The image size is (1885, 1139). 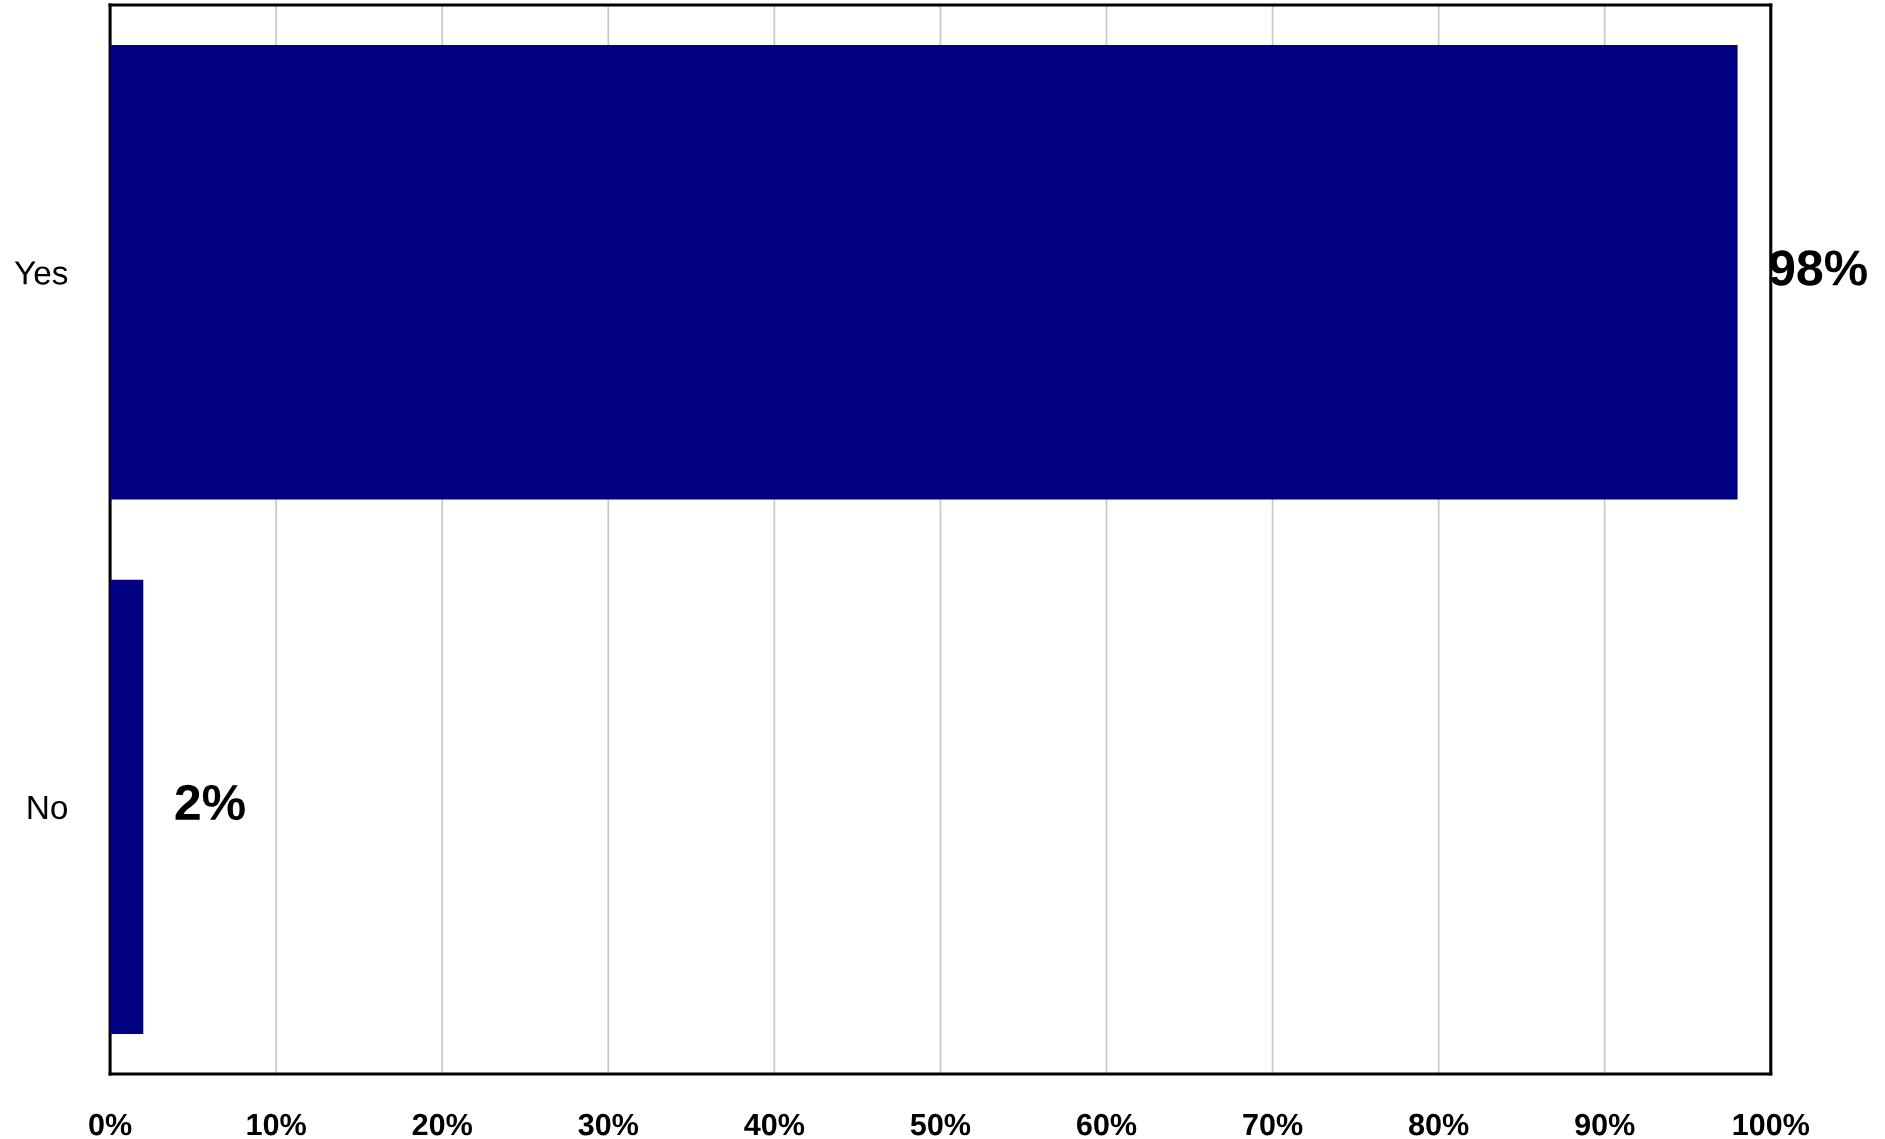 What do you see at coordinates (774, 1124) in the screenshot?
I see `x-tick-label: 40%` at bounding box center [774, 1124].